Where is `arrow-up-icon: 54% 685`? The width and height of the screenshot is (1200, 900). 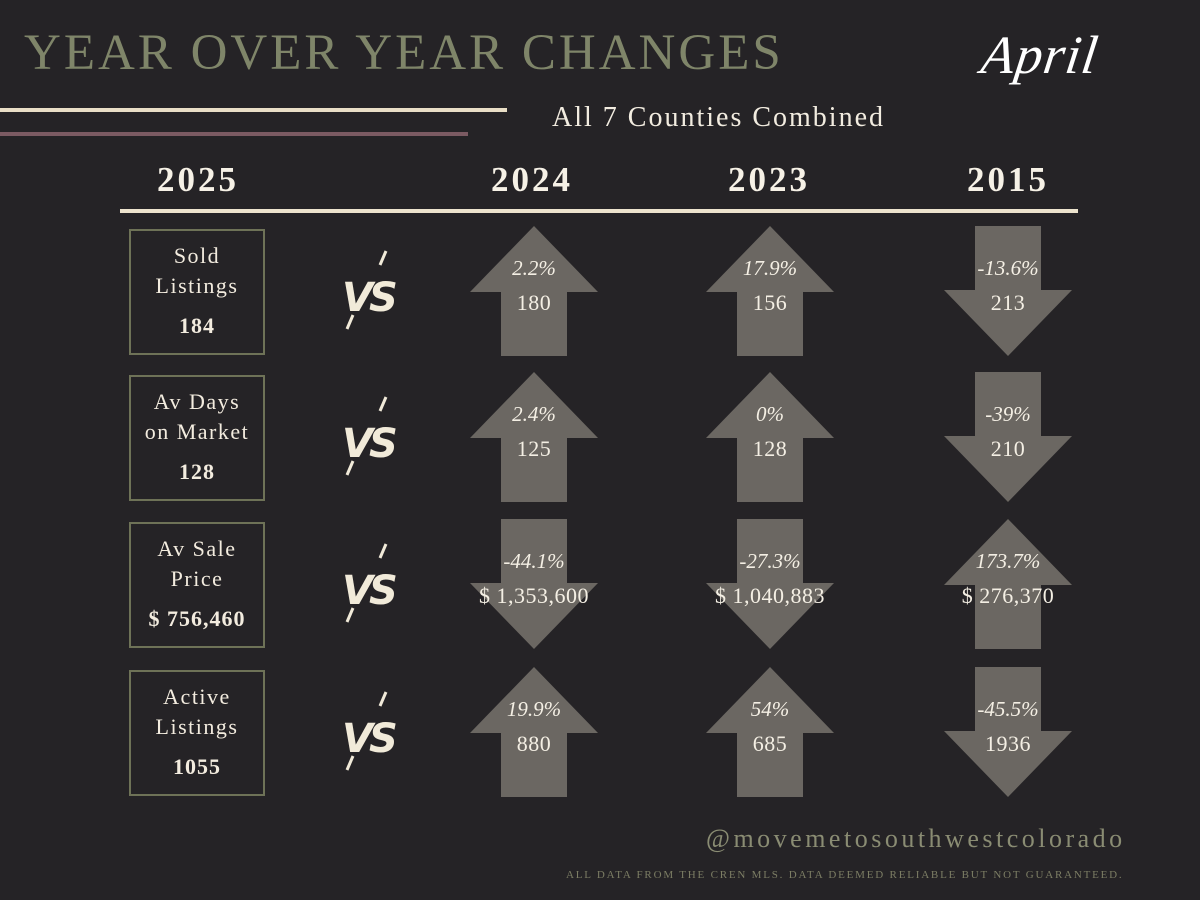
arrow-up-icon: 54% 685 is located at coordinates (770, 732).